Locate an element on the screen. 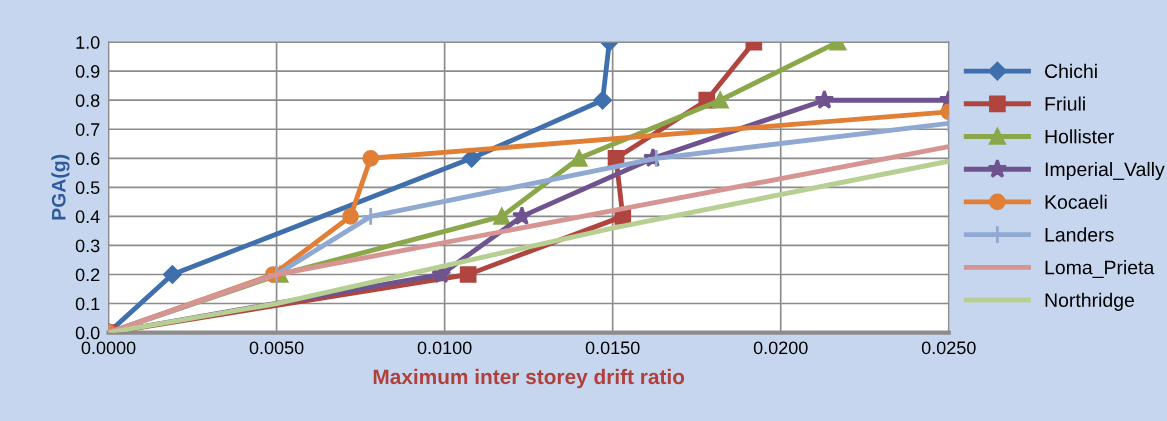 This screenshot has height=421, width=1167. legend-label: Chichi is located at coordinates (1071, 71).